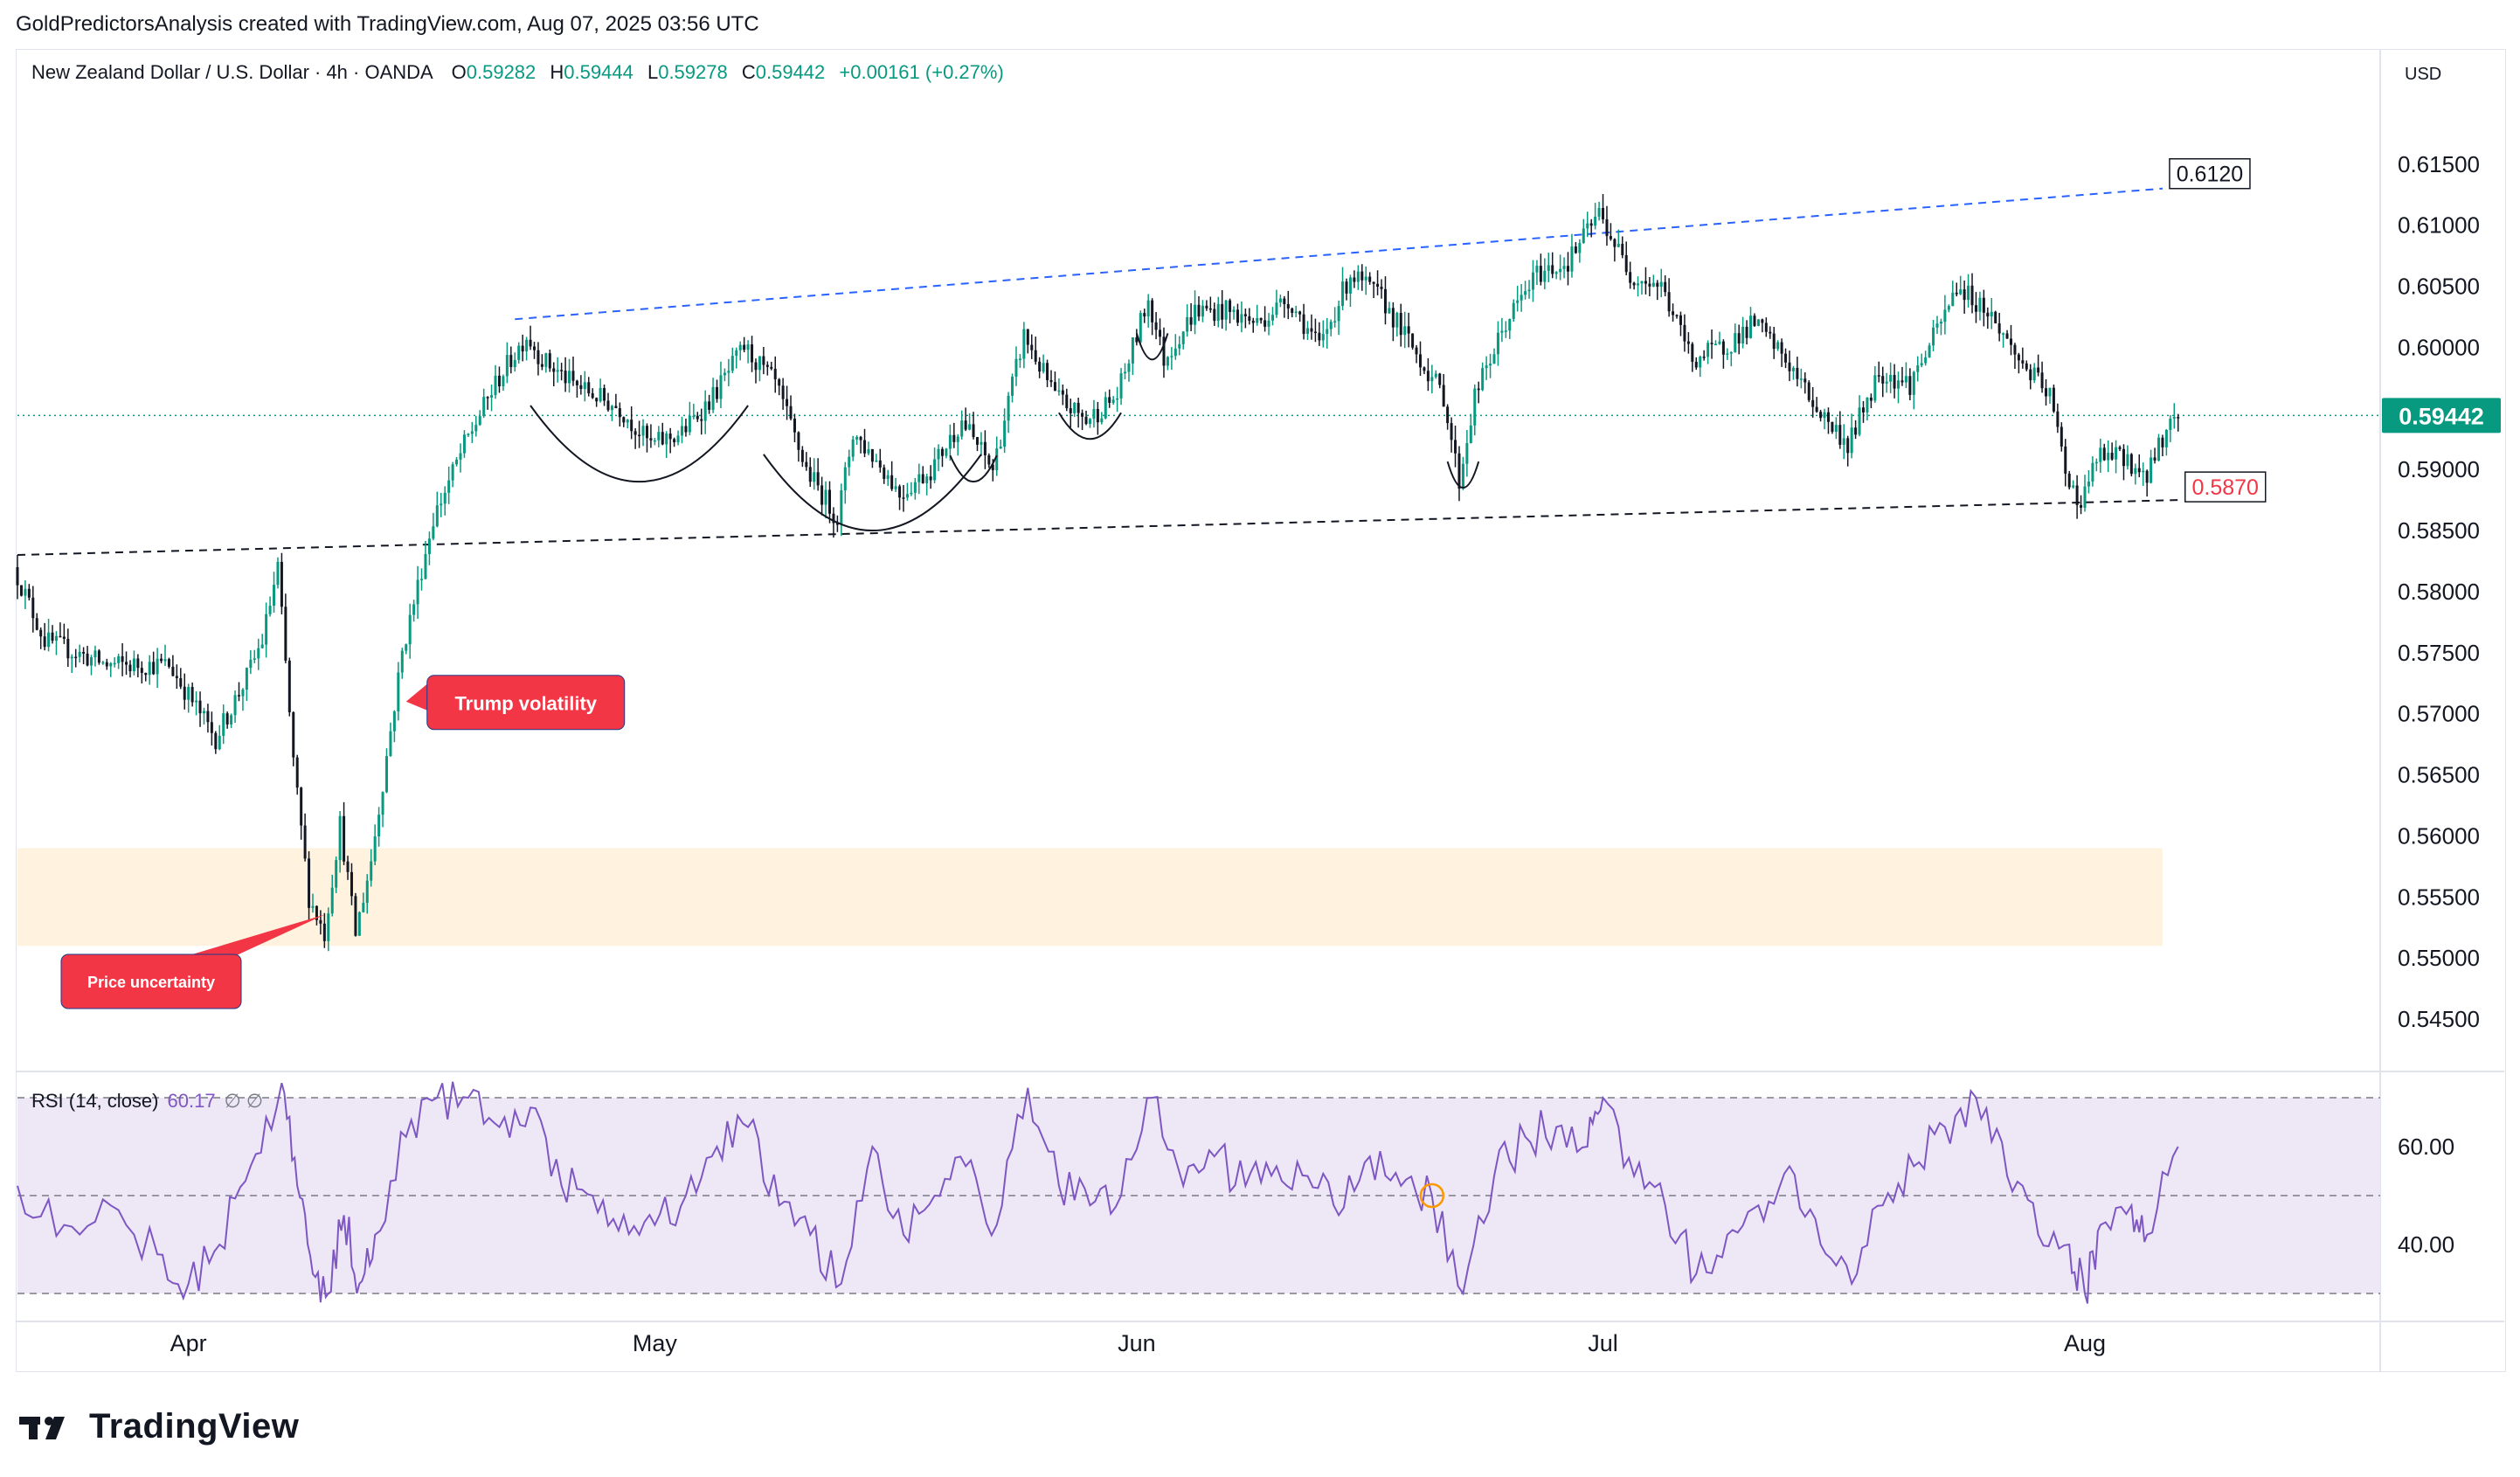 The height and width of the screenshot is (1477, 2520). I want to click on currency-label: USD, so click(2423, 74).